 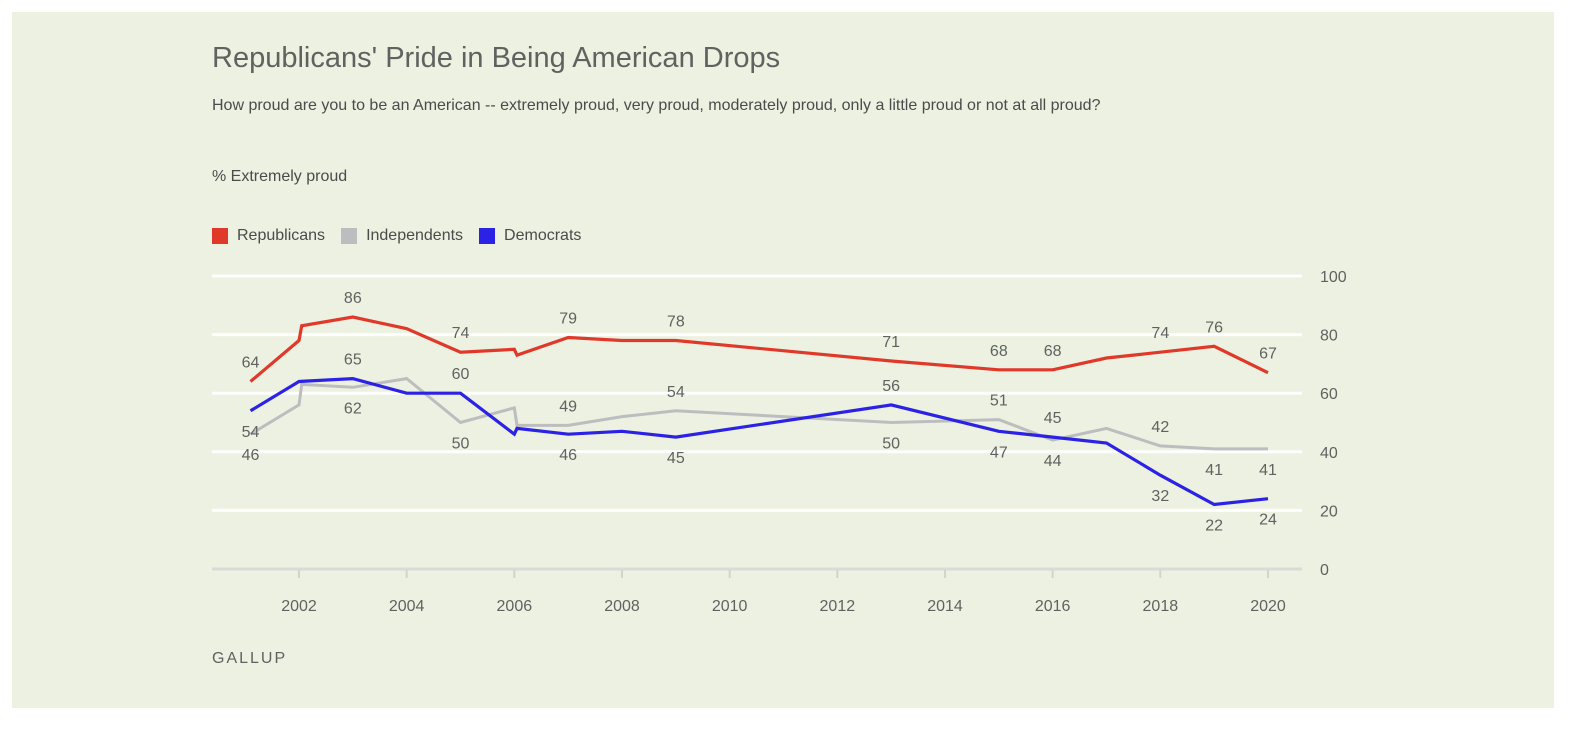 What do you see at coordinates (1329, 336) in the screenshot?
I see `y-tick-label-80: 80` at bounding box center [1329, 336].